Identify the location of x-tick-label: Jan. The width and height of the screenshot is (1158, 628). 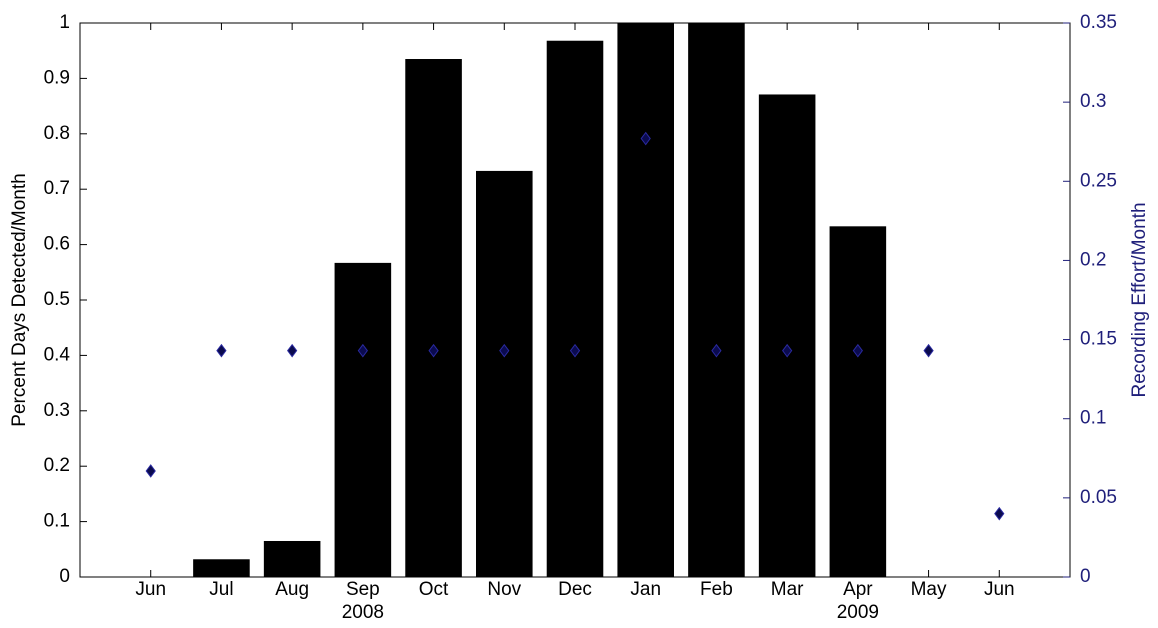
(645, 589).